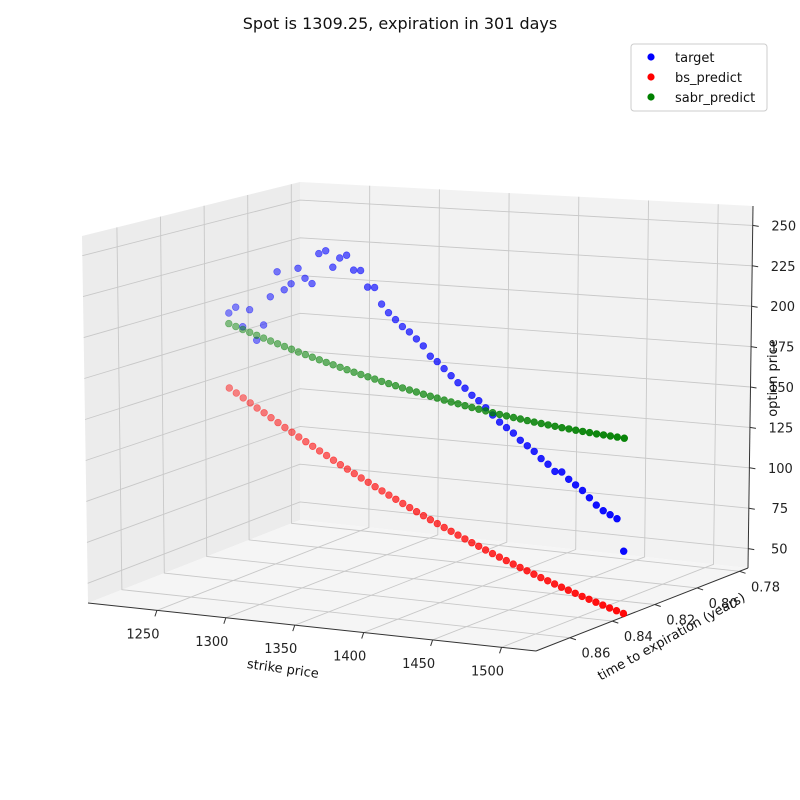  What do you see at coordinates (426, 380) in the screenshot?
I see `series-sabr_predict` at bounding box center [426, 380].